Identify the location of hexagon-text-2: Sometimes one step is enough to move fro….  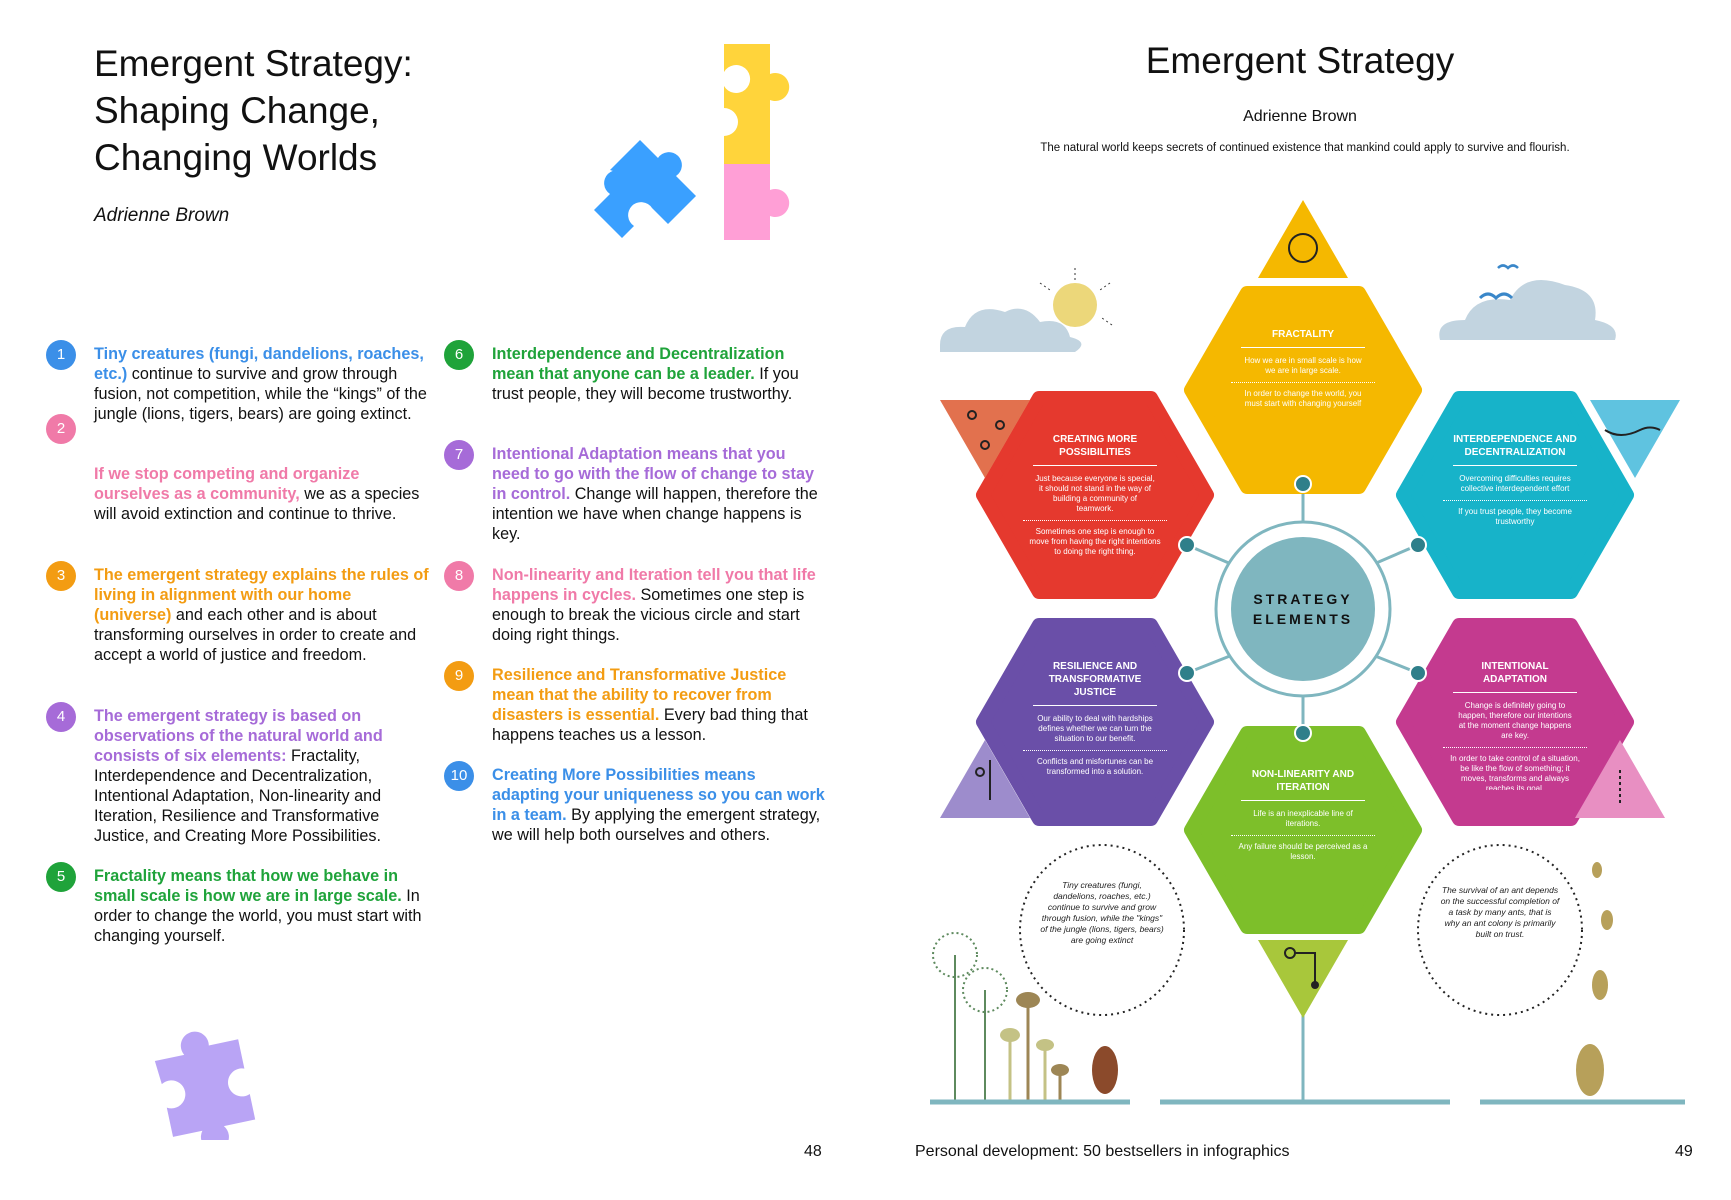
(1095, 541).